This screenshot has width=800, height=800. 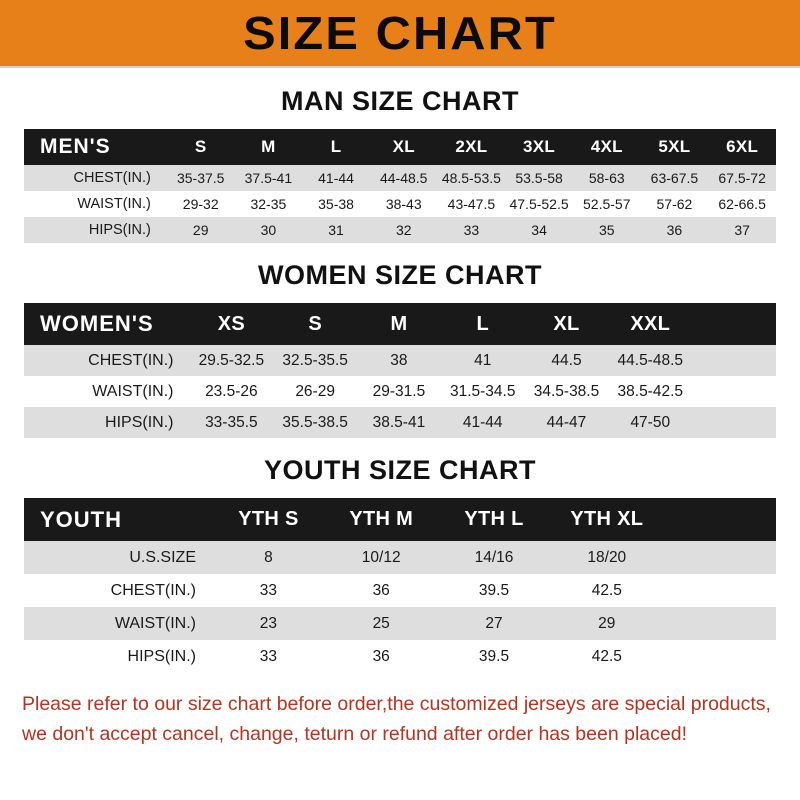 I want to click on women-size-header: M, so click(x=399, y=323).